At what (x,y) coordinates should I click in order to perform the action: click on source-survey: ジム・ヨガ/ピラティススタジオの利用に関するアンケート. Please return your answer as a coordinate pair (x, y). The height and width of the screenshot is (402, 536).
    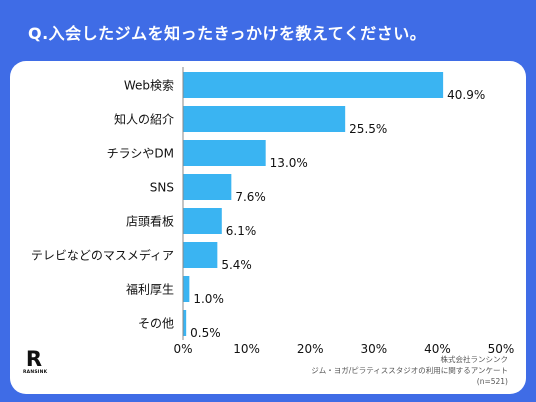
    Looking at the image, I should click on (409, 370).